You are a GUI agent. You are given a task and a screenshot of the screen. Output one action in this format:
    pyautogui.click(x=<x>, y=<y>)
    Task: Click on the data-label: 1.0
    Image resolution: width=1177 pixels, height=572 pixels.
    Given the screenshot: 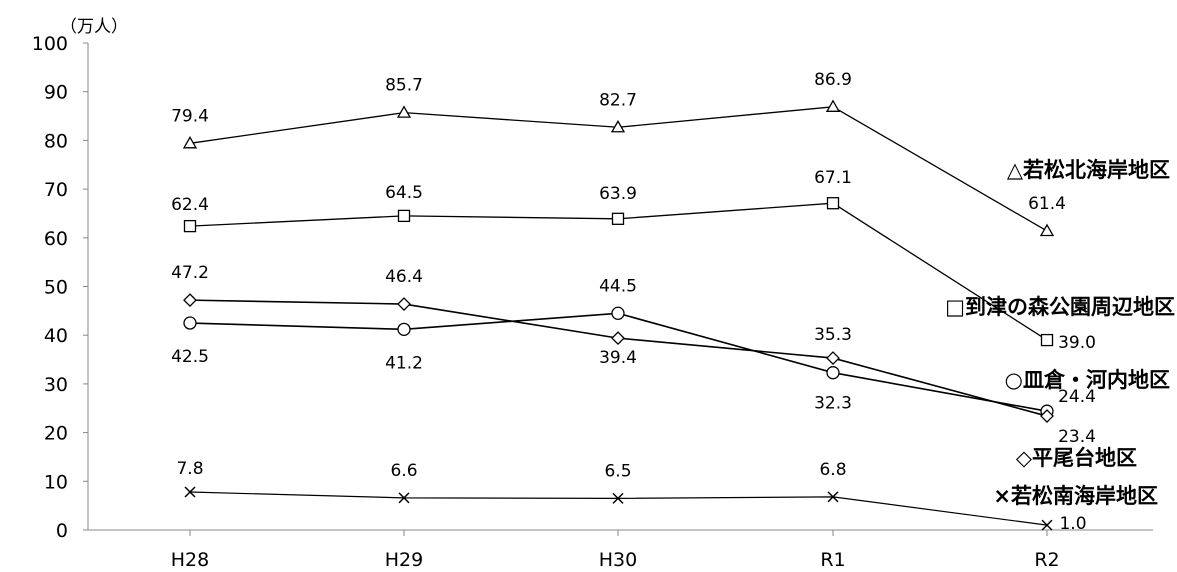 What is the action you would take?
    pyautogui.click(x=1072, y=524)
    